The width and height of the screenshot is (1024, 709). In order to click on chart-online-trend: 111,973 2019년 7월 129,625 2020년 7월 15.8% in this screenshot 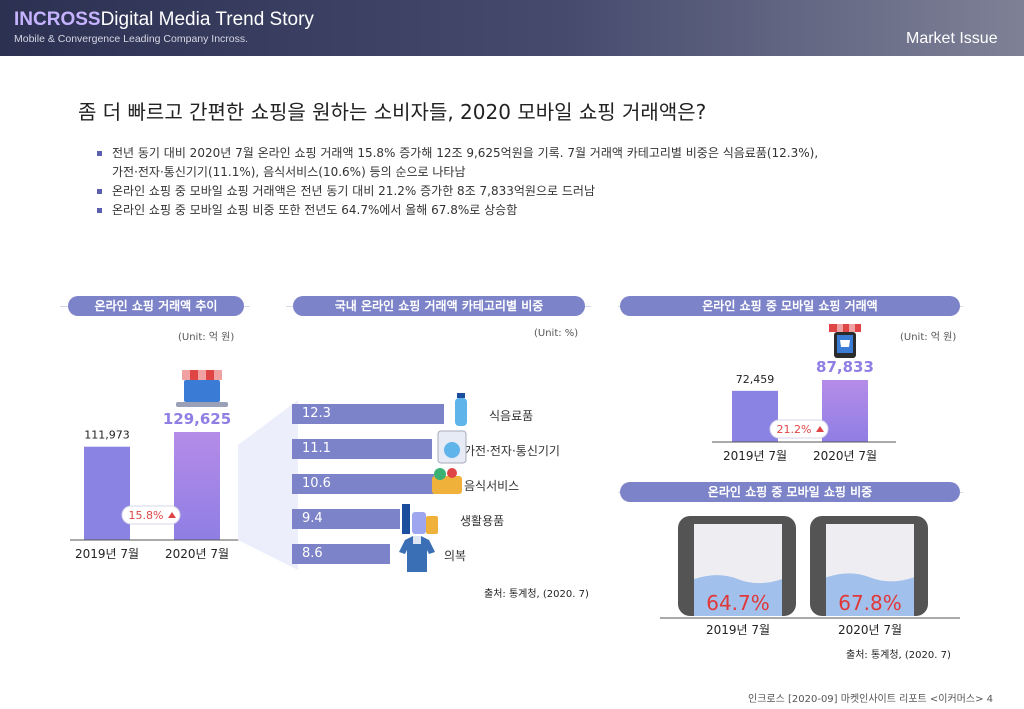, I will do `click(155, 485)`.